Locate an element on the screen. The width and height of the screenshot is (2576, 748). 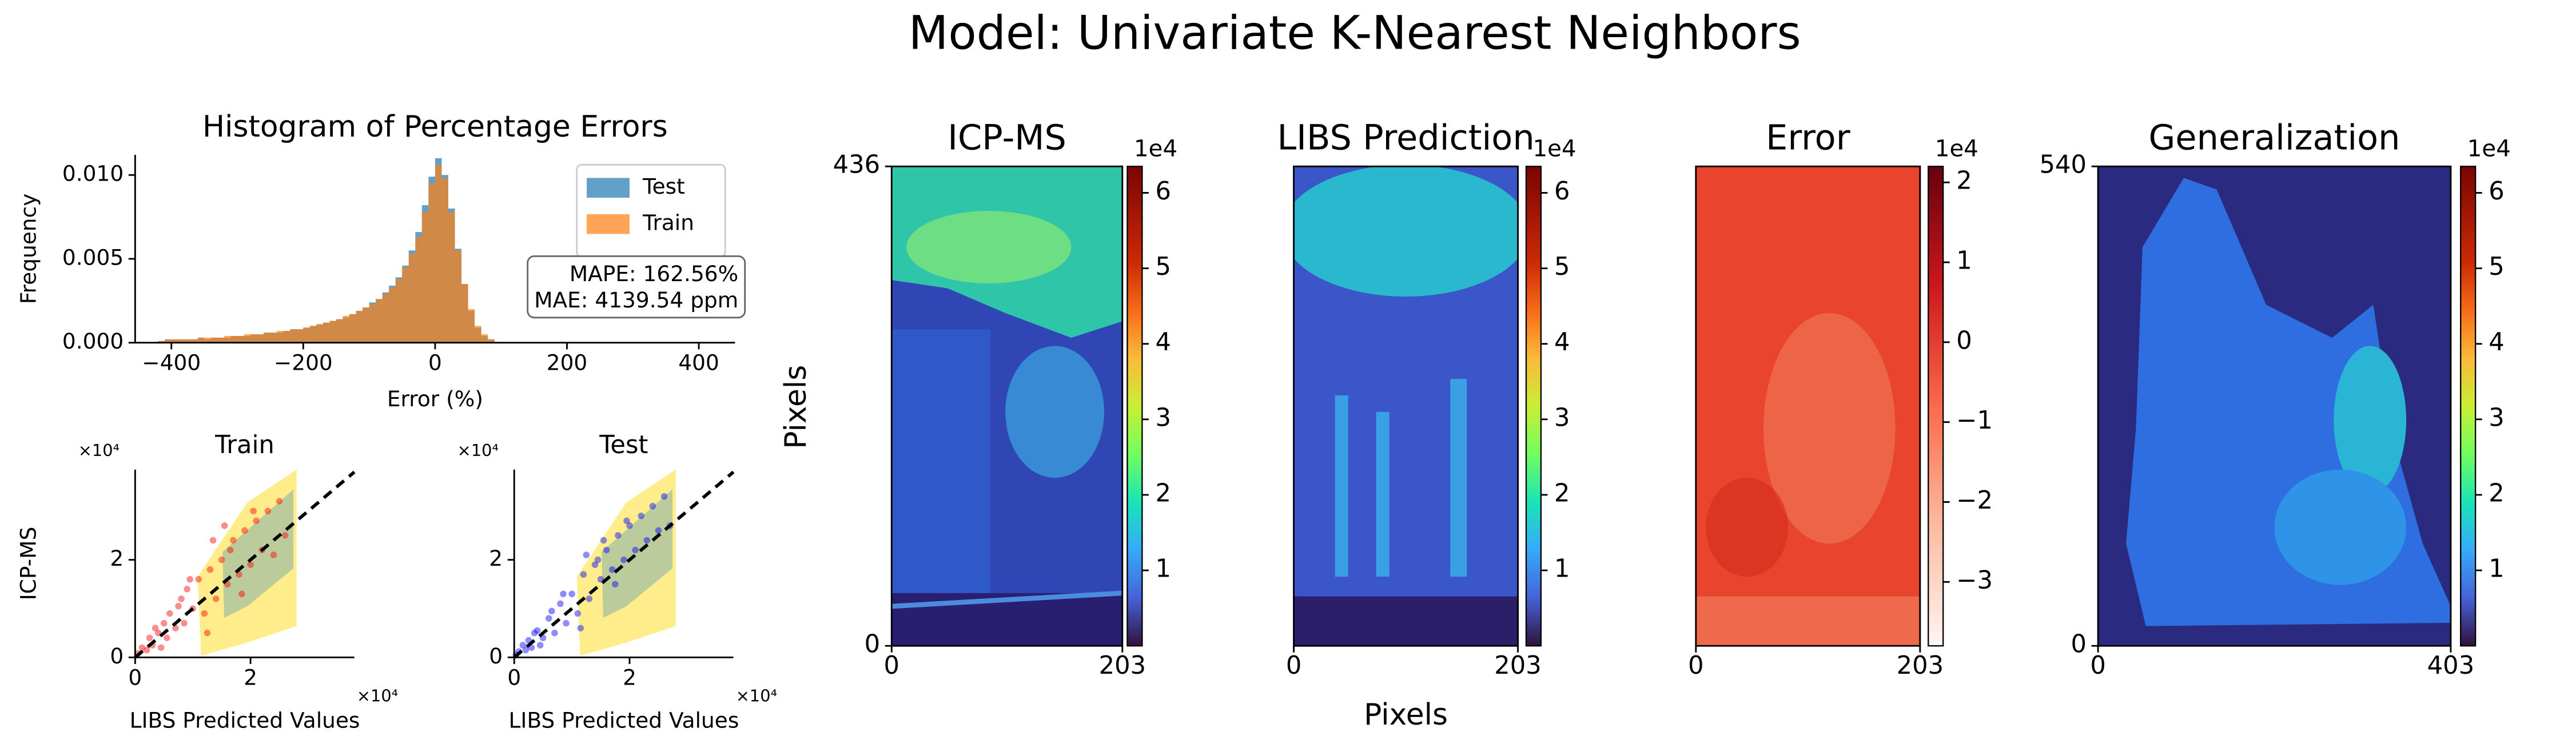
x-tick-label: −400 is located at coordinates (171, 362).